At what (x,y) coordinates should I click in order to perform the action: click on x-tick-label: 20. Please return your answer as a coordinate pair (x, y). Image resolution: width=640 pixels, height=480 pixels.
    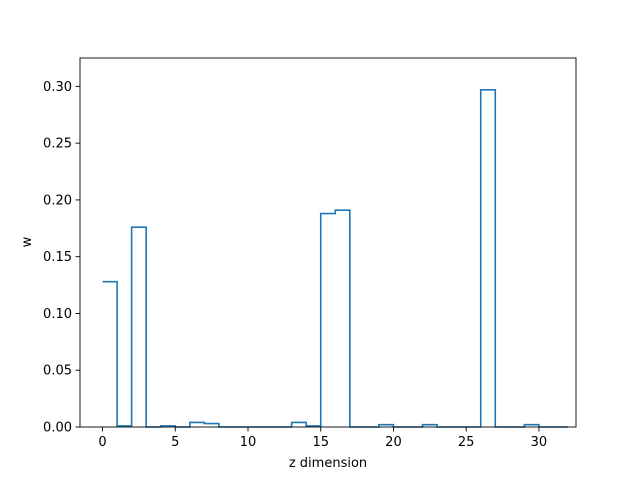
    Looking at the image, I should click on (393, 442).